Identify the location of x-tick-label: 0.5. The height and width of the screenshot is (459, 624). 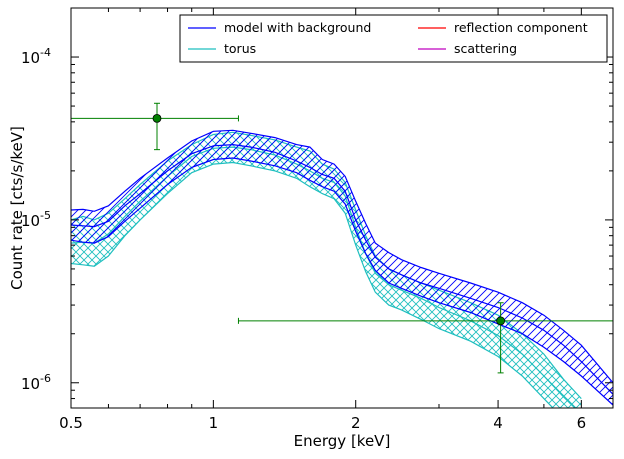
(71, 423).